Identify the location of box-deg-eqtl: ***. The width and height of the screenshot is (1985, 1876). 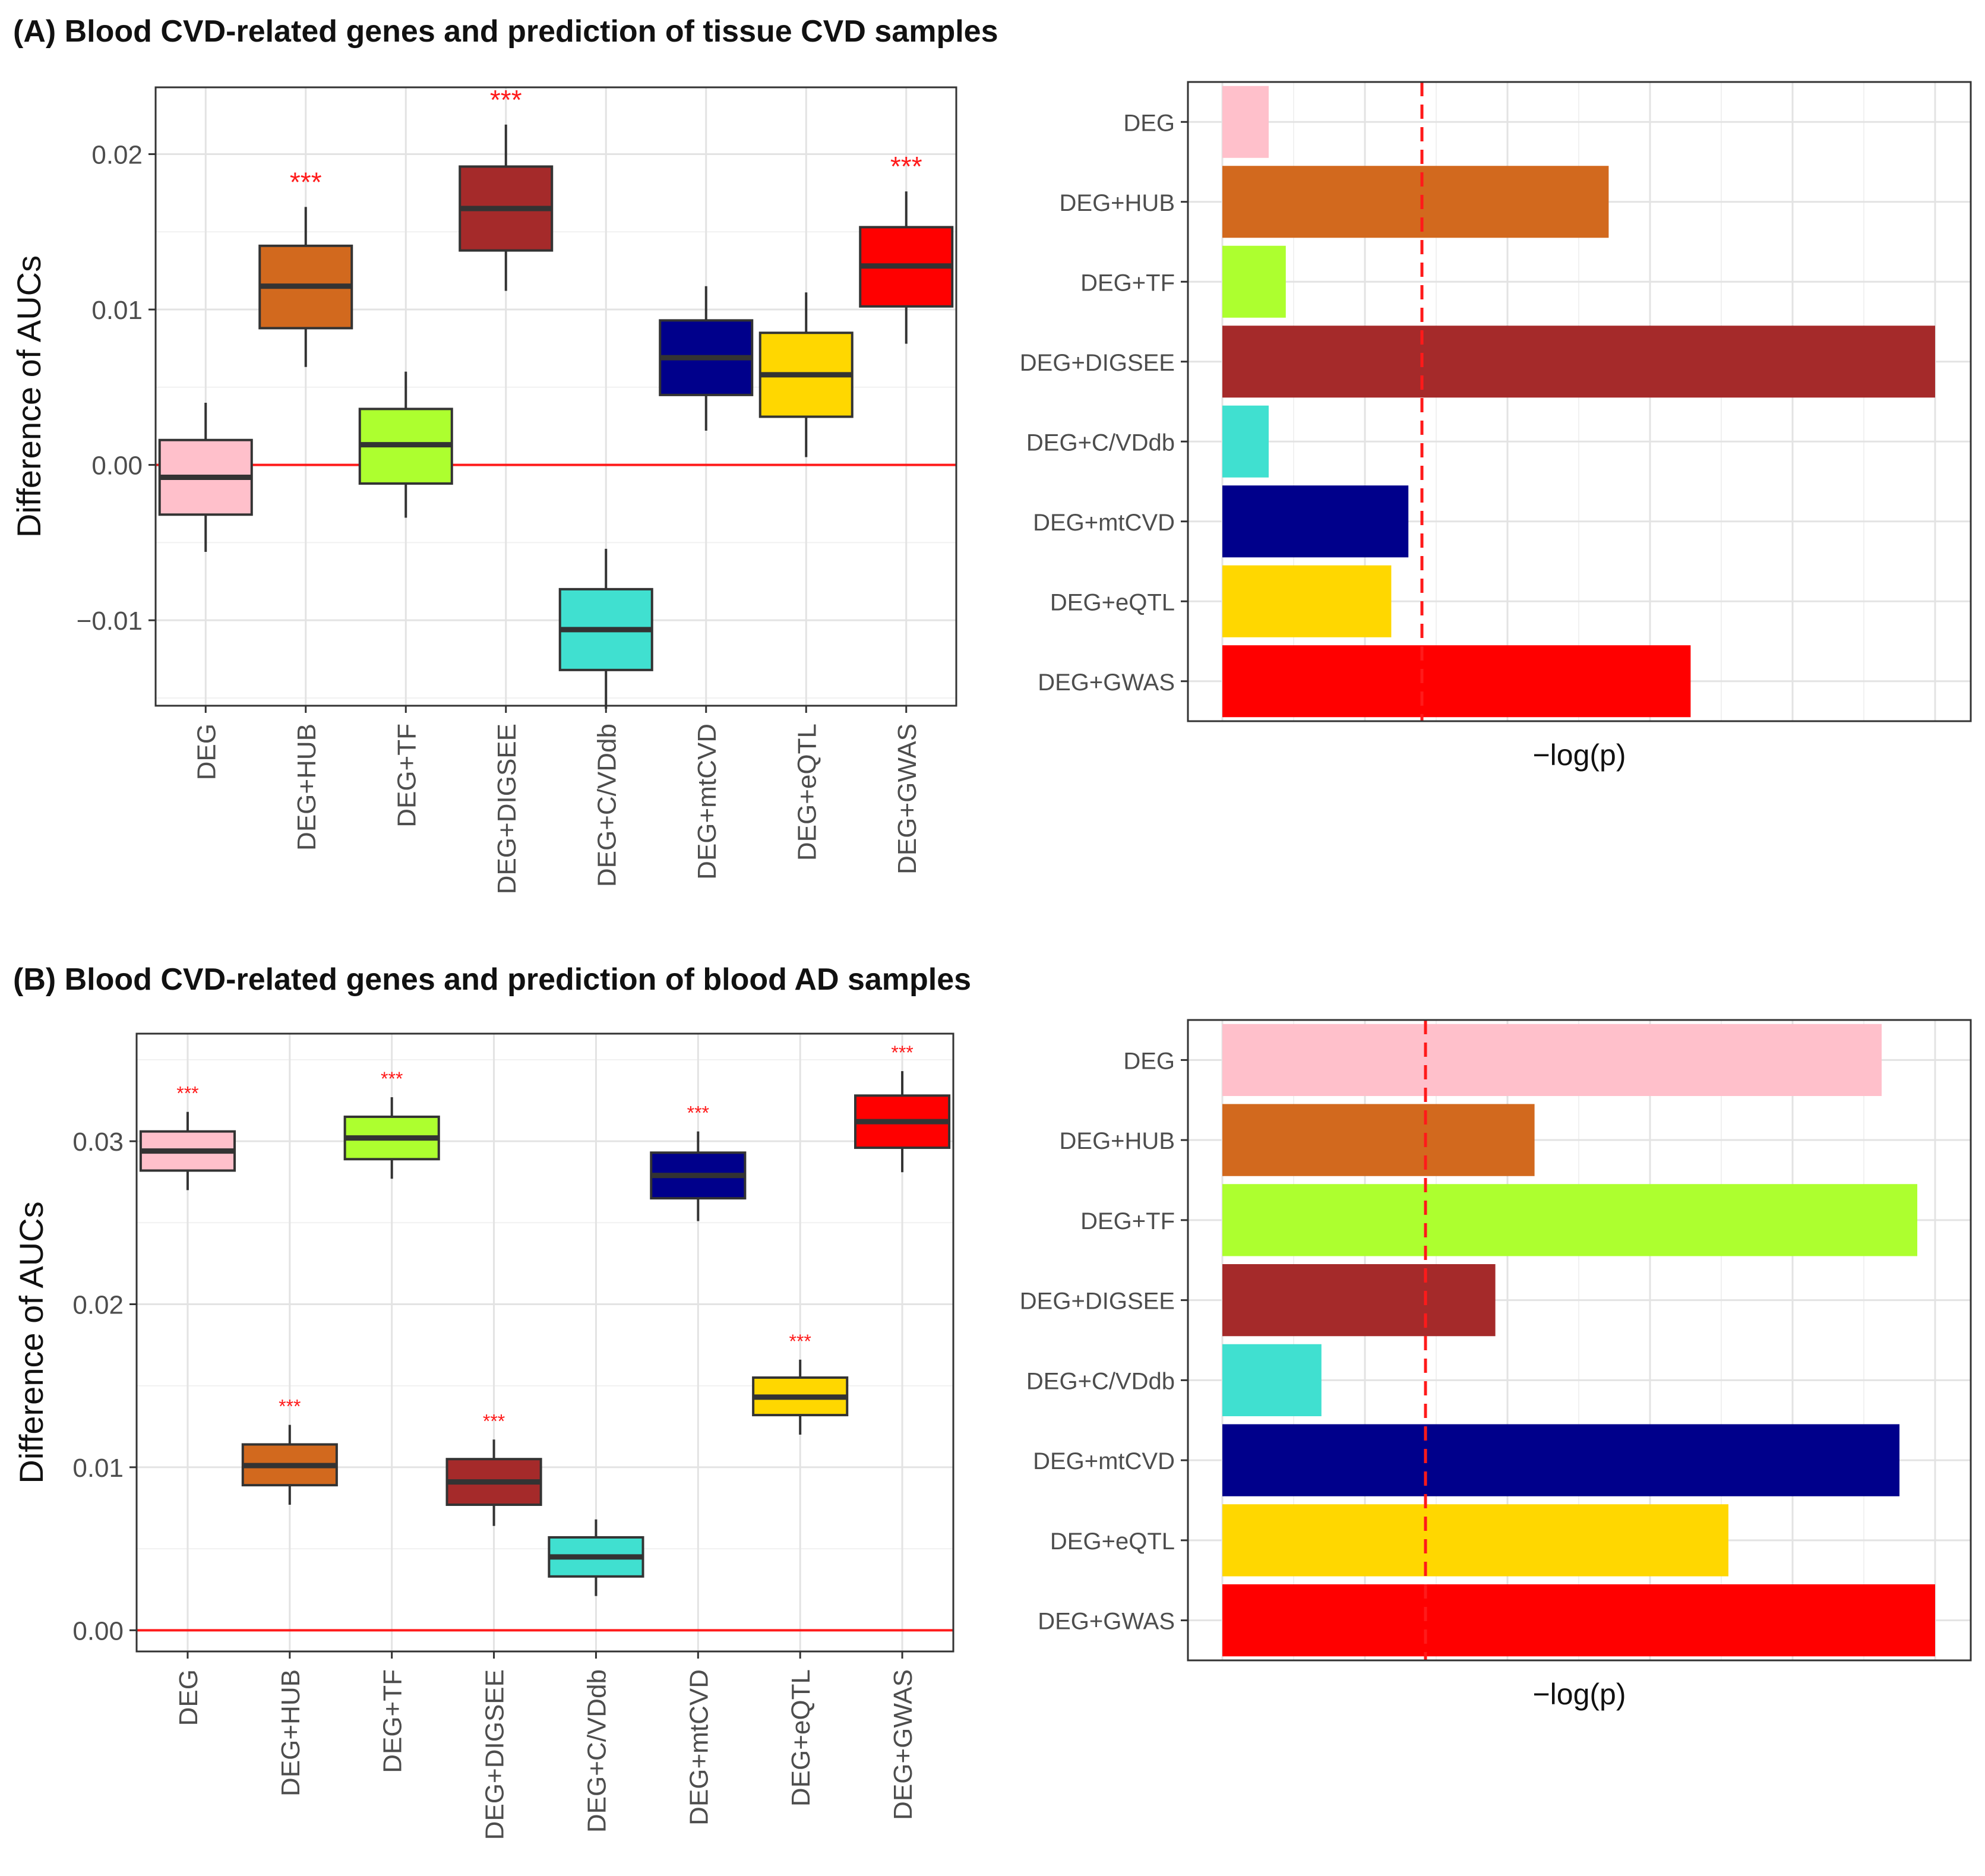
(800, 1383).